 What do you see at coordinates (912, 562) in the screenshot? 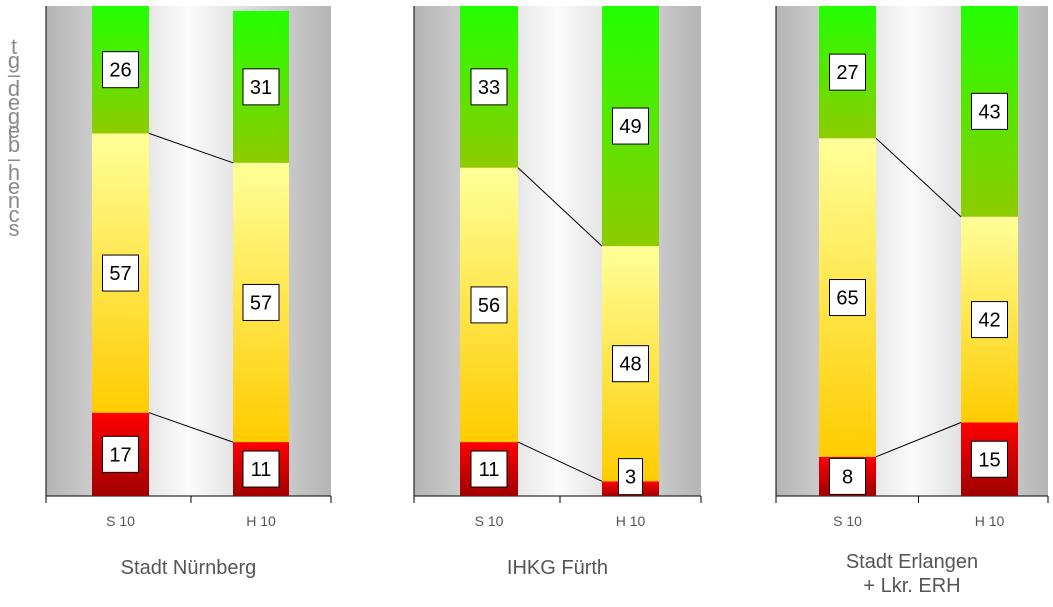
I see `chart-title: Stadt Erlangen` at bounding box center [912, 562].